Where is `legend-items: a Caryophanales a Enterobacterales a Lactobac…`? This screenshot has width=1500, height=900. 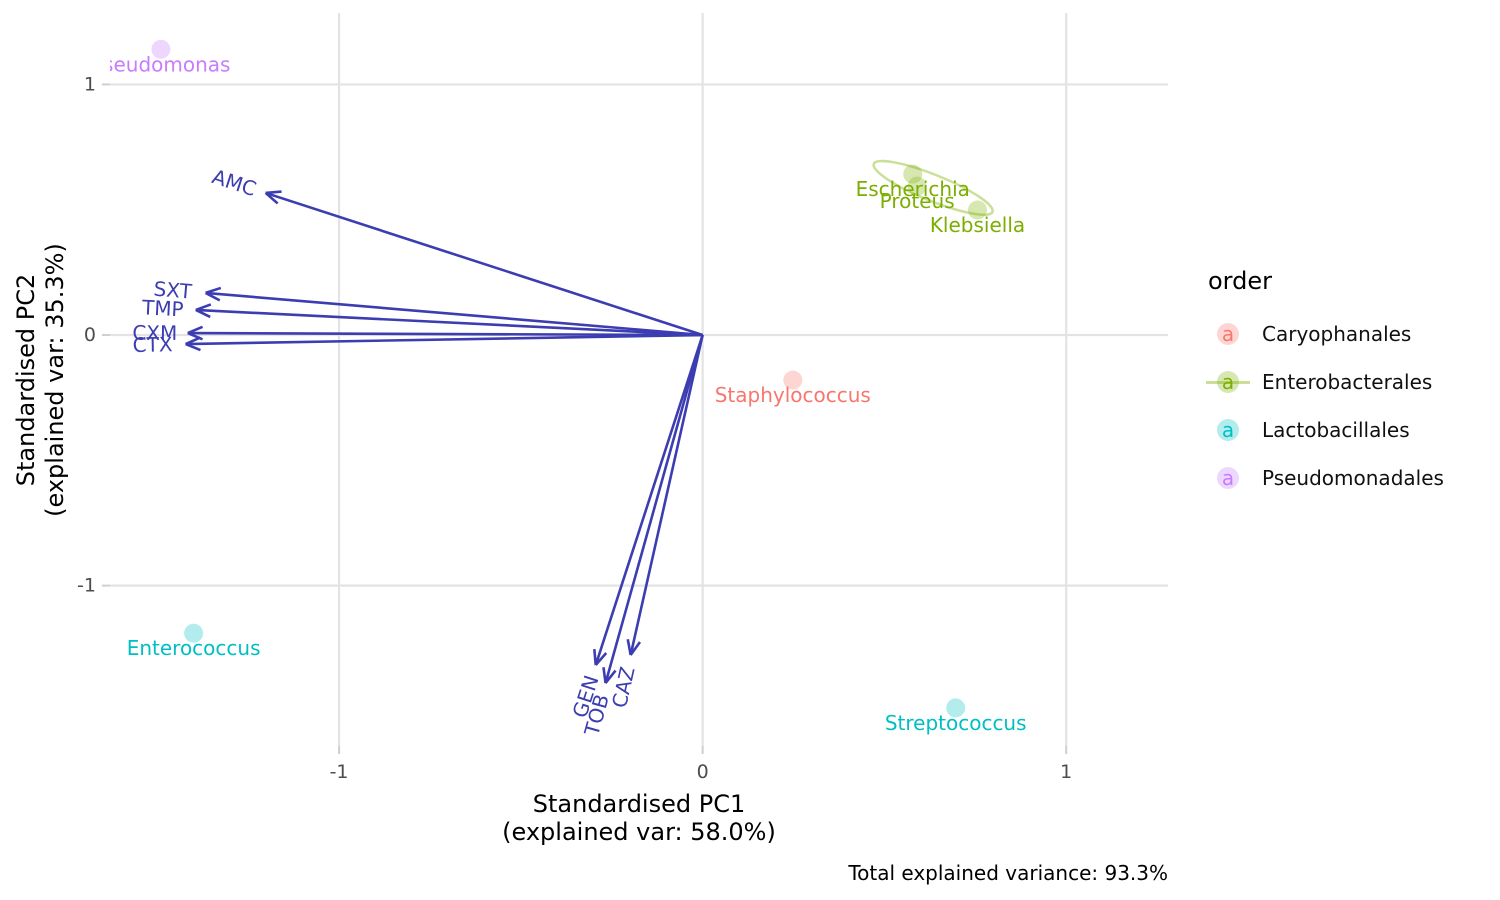
legend-items: a Caryophanales a Enterobacterales a Lactobac… is located at coordinates (1325, 406).